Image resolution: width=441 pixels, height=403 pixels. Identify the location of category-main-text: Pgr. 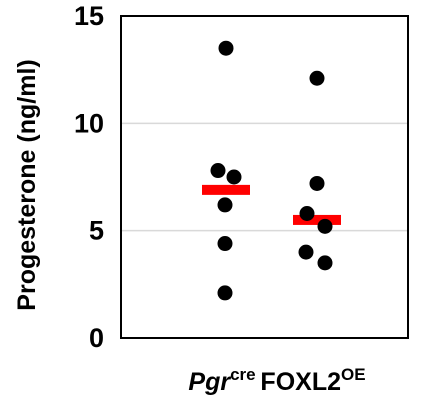
(209, 382).